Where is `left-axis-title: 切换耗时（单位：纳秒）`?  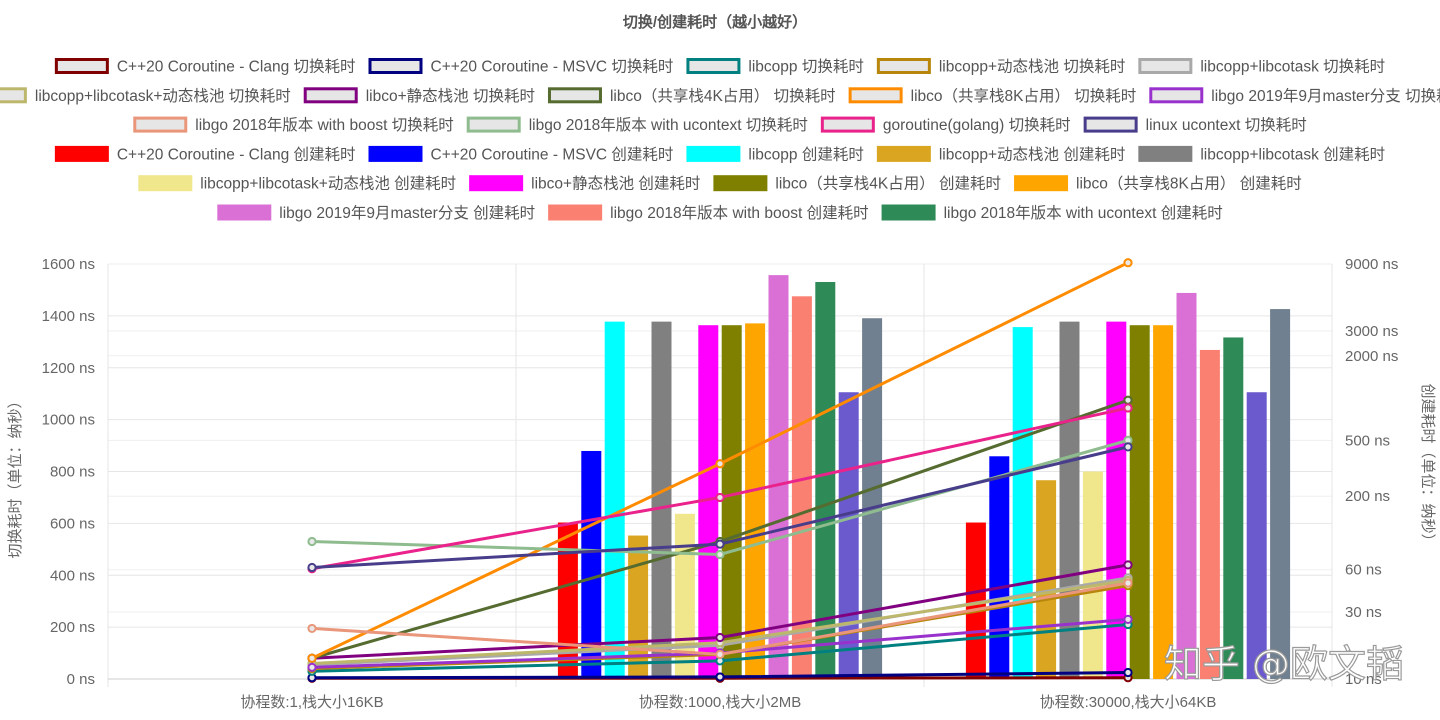
left-axis-title: 切换耗时（单位：纳秒） is located at coordinates (15, 475).